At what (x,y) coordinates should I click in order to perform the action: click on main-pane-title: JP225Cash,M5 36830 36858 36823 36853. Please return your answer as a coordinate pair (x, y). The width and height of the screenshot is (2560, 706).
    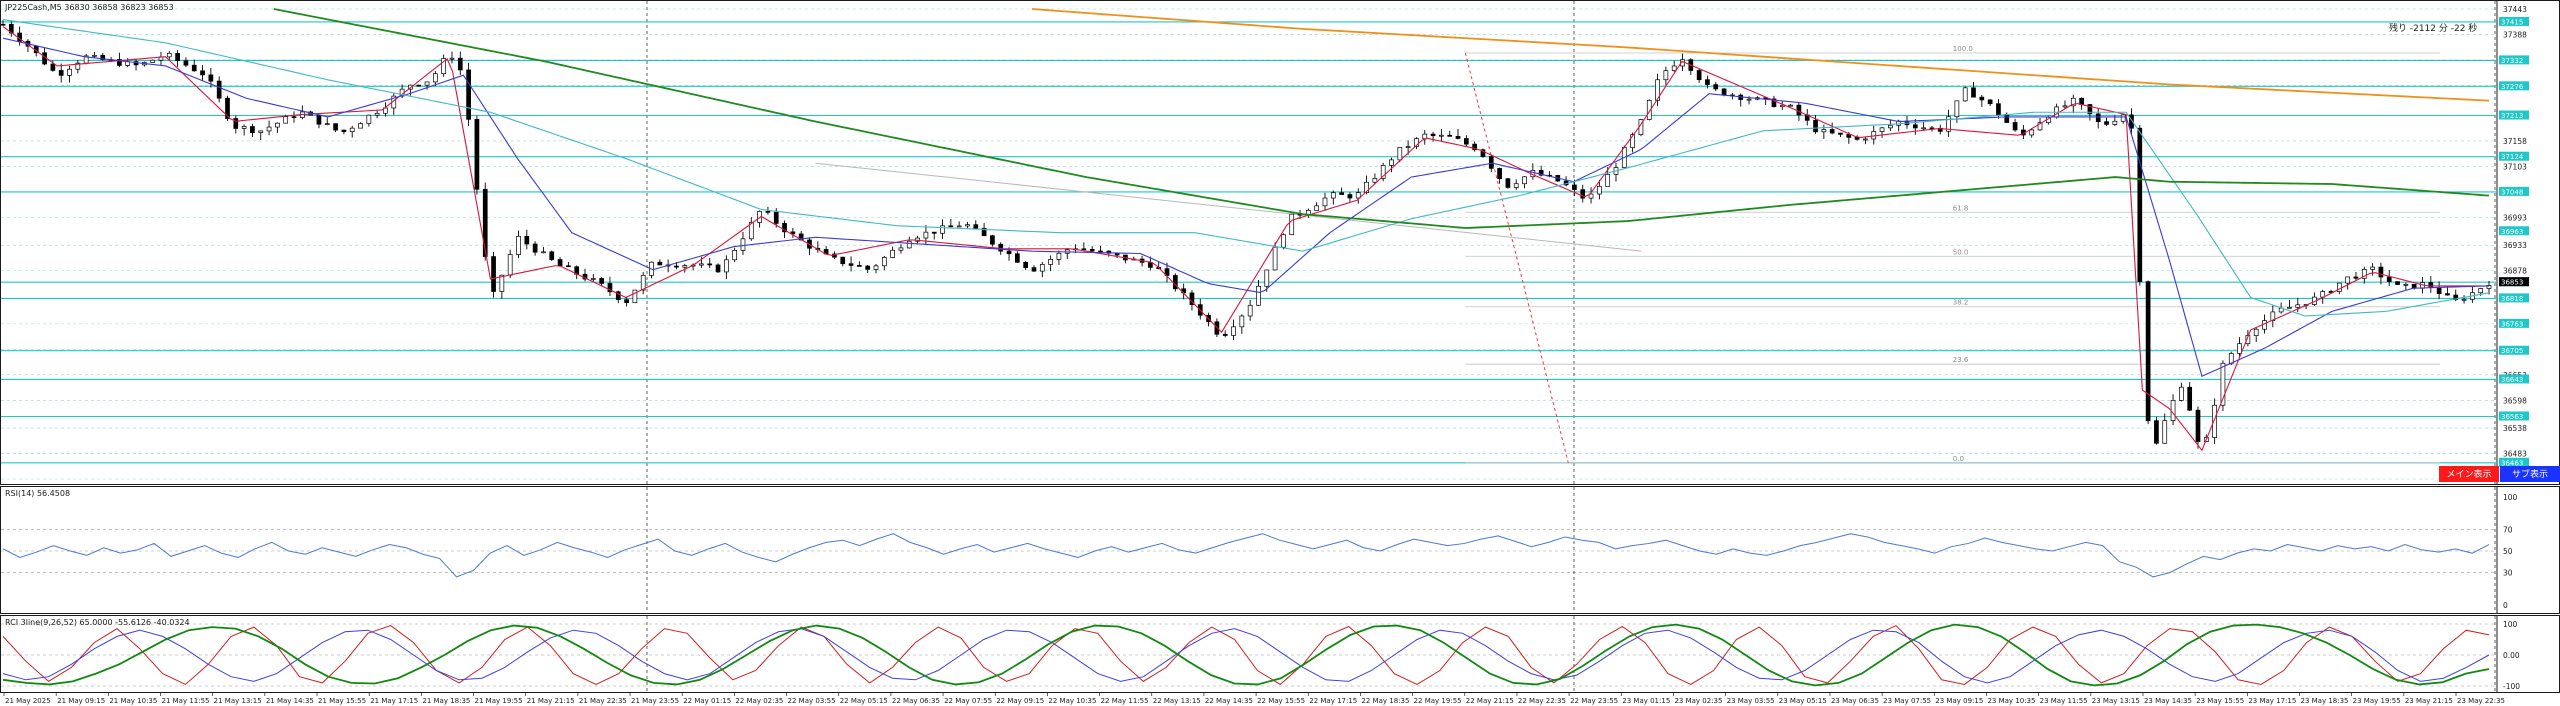
    Looking at the image, I should click on (89, 7).